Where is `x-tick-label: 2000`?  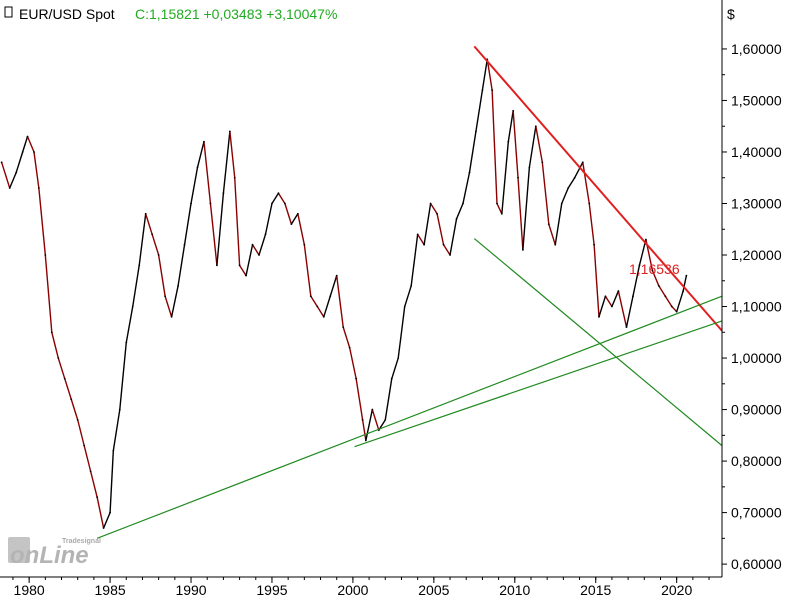
x-tick-label: 2000 is located at coordinates (352, 590).